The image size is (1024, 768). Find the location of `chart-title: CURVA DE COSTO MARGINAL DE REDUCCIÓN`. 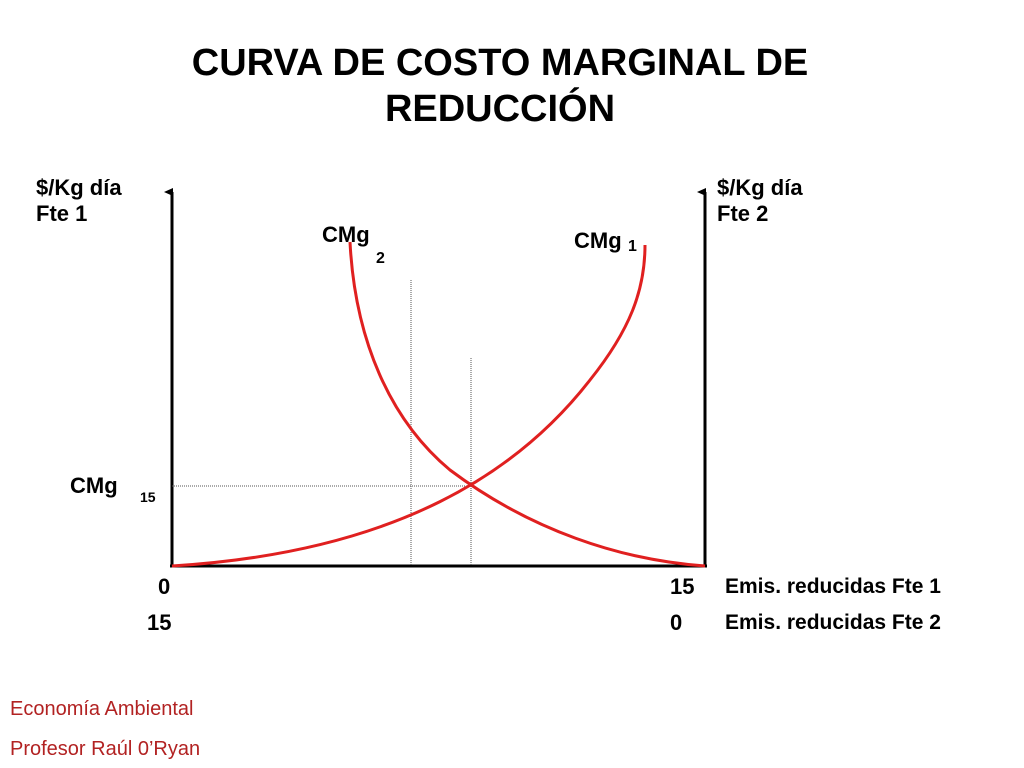

chart-title: CURVA DE COSTO MARGINAL DE REDUCCIÓN is located at coordinates (500, 86).